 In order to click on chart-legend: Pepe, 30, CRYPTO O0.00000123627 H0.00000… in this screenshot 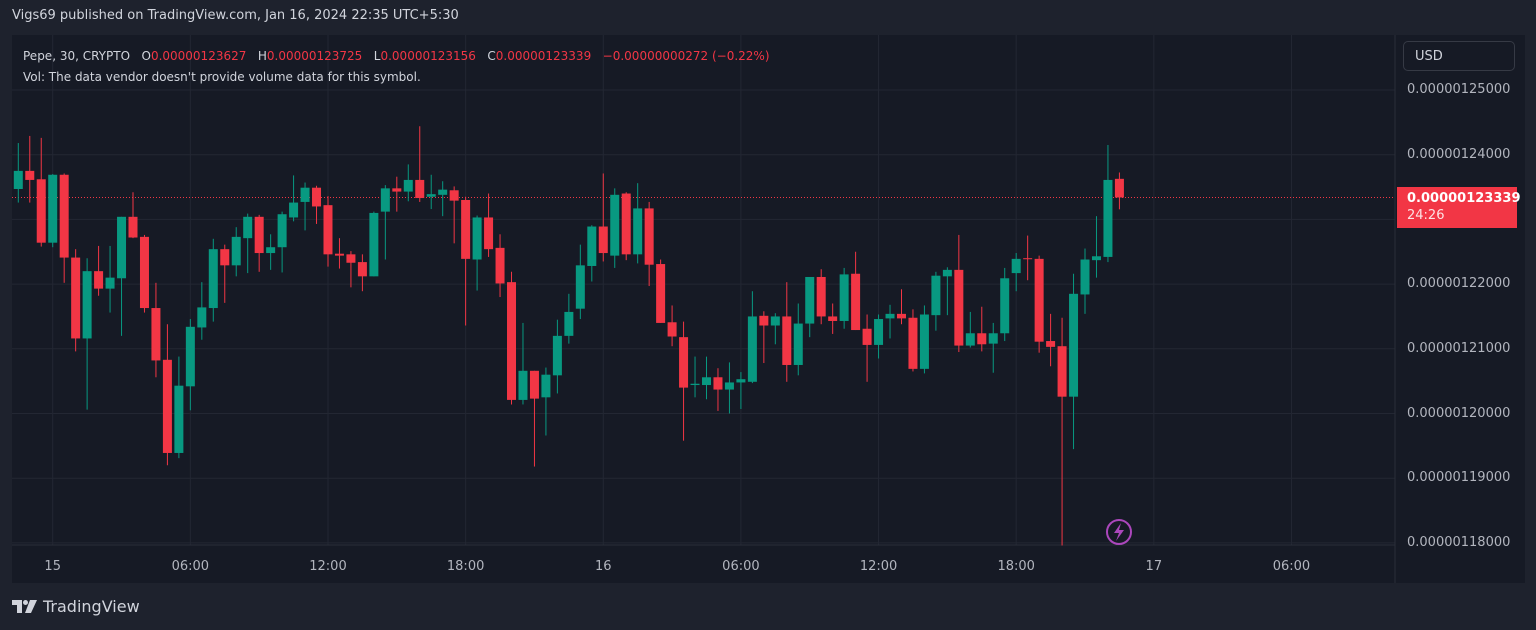, I will do `click(396, 67)`.